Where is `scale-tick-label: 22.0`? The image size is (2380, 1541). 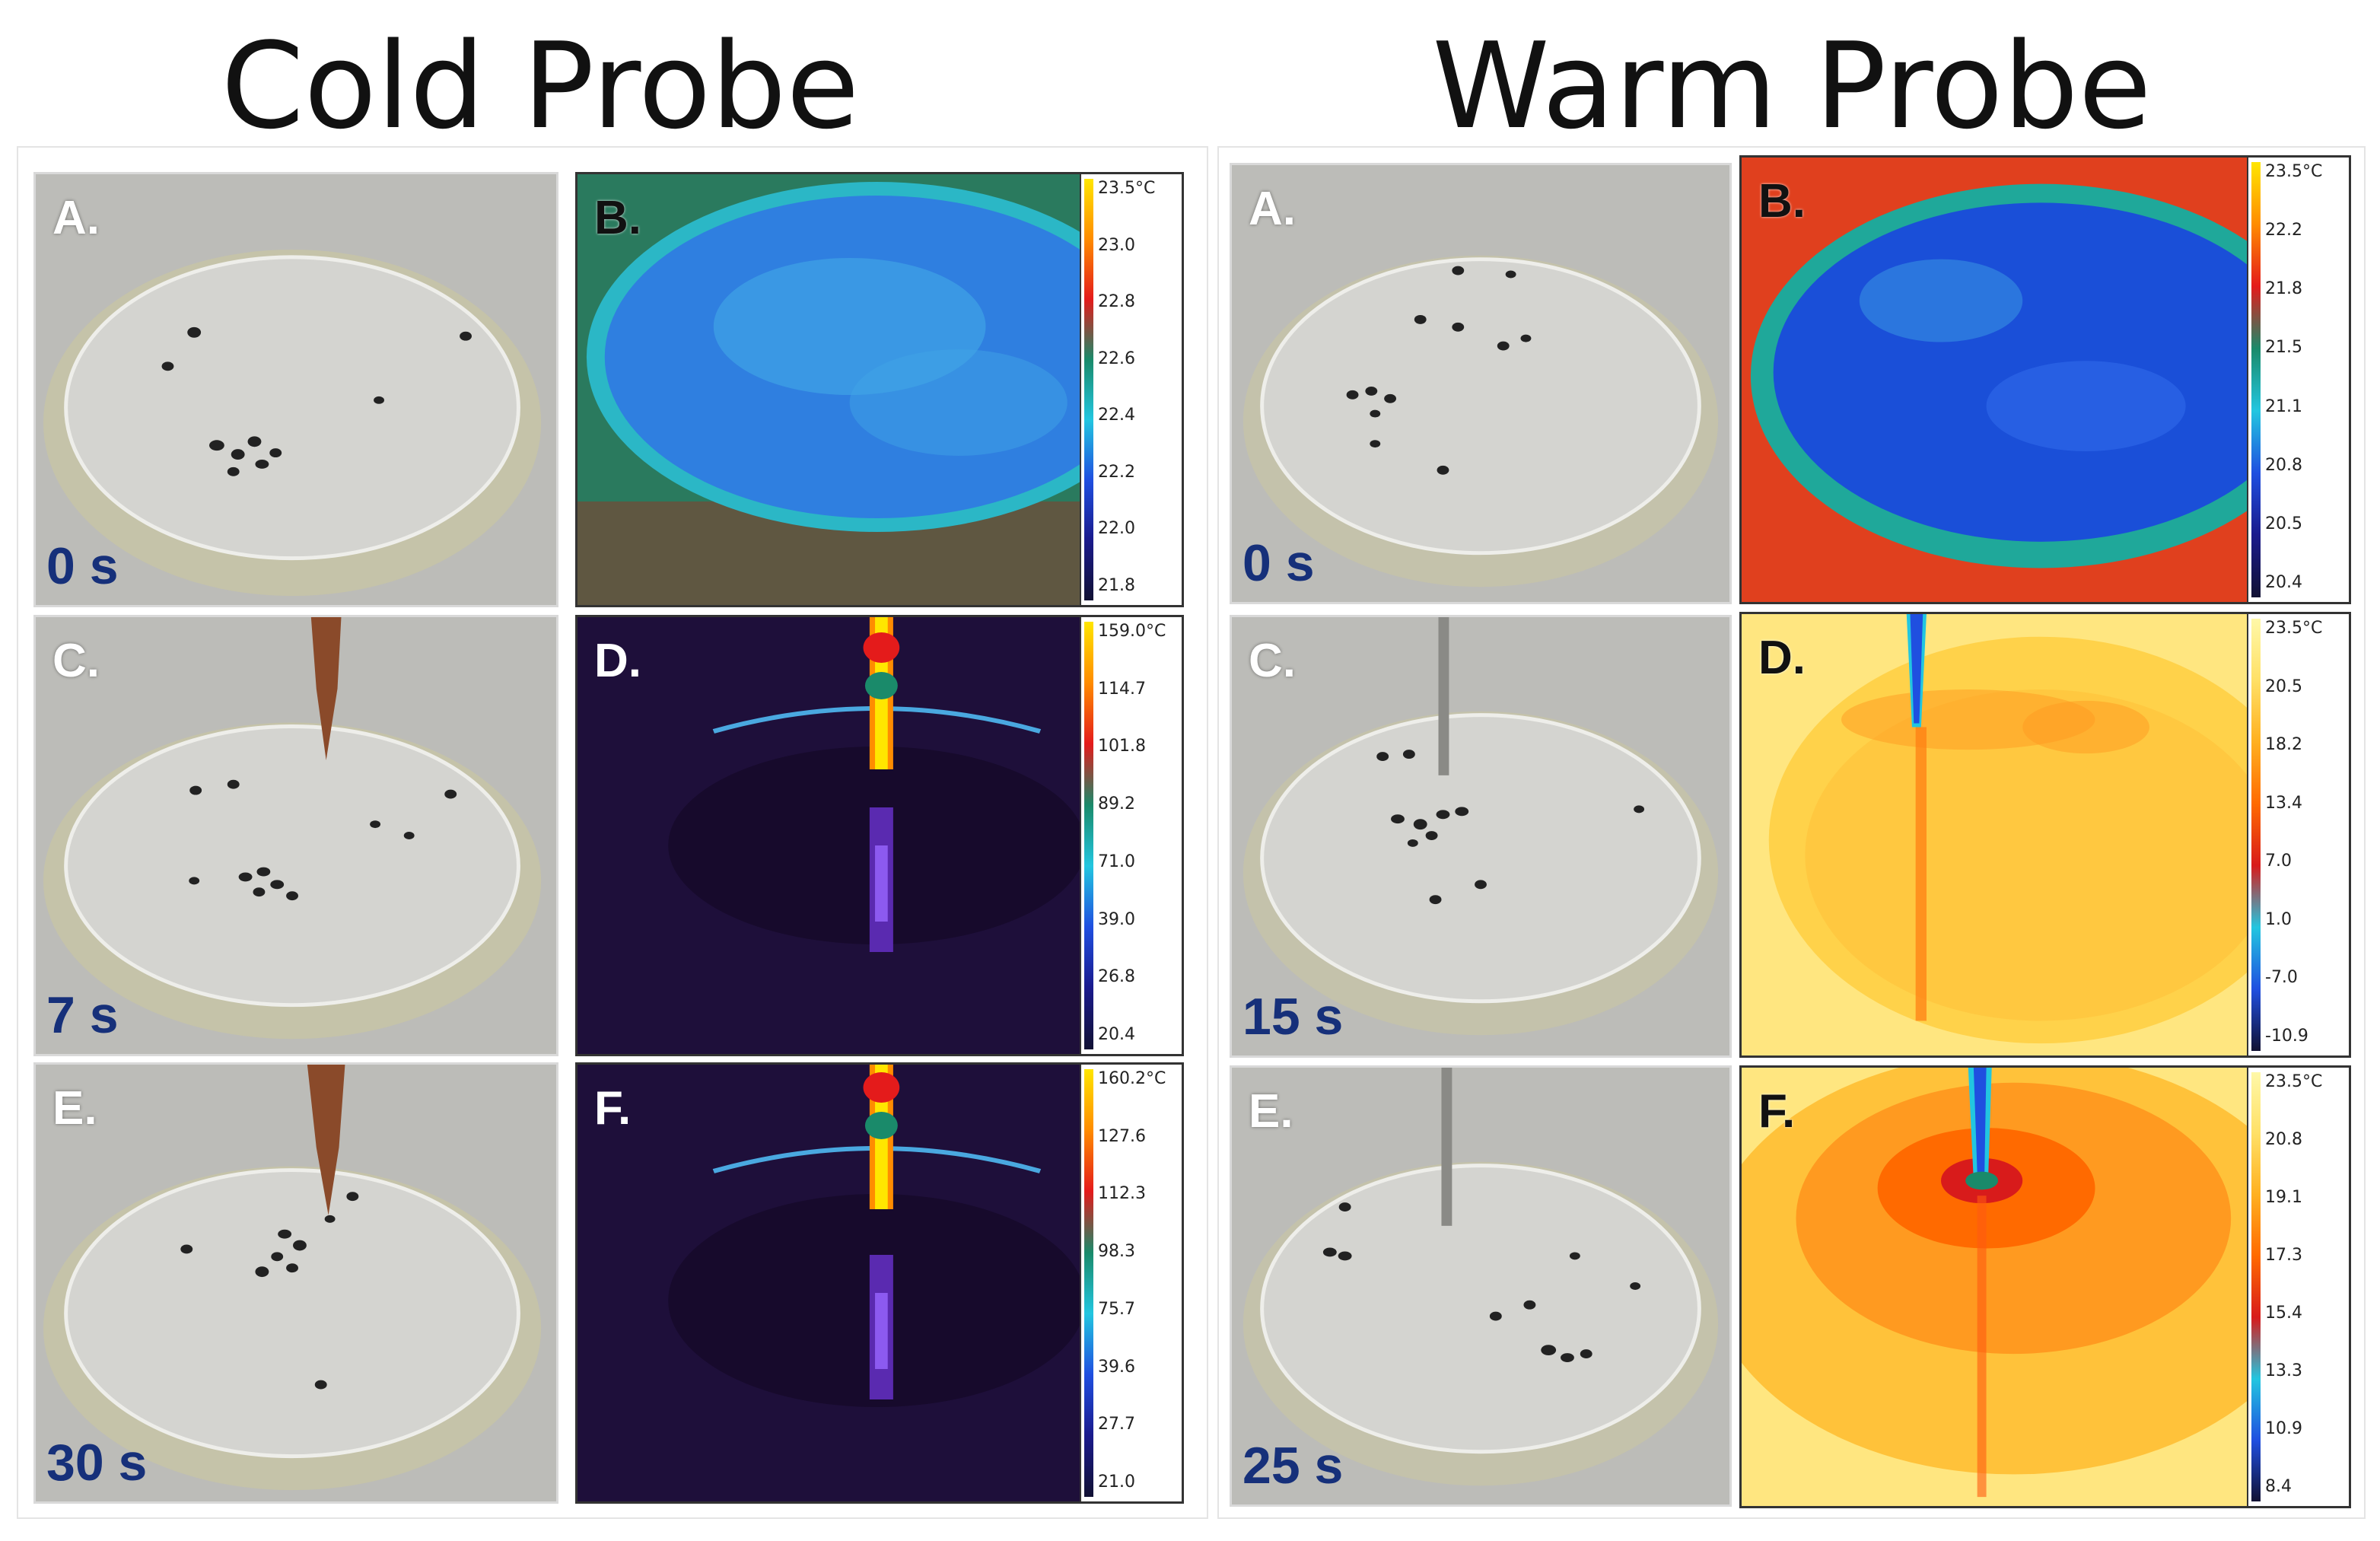 scale-tick-label: 22.0 is located at coordinates (1117, 529).